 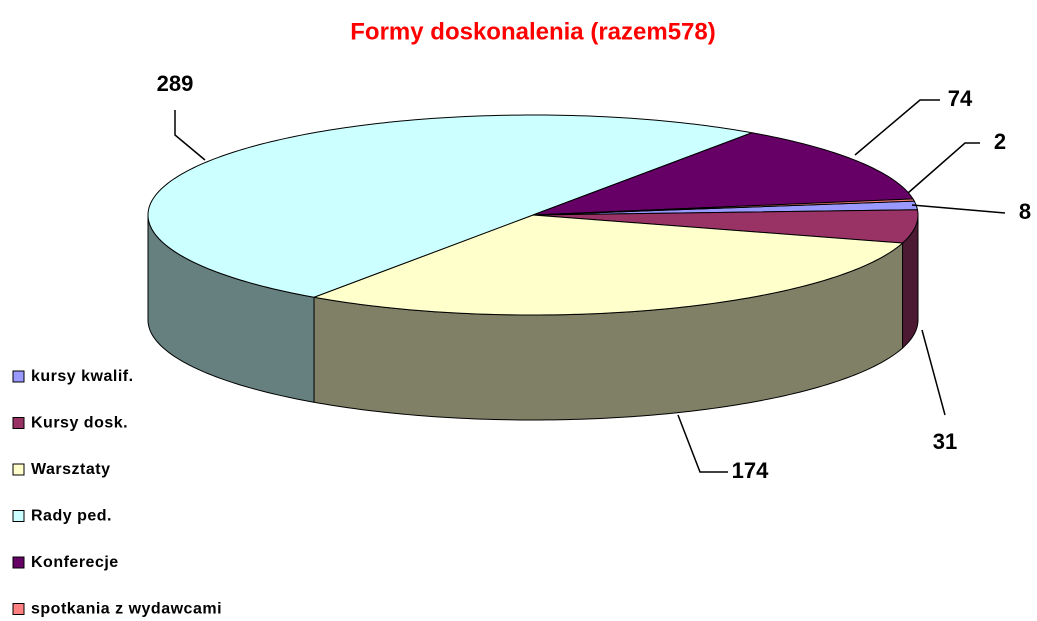 I want to click on data-label: 2, so click(x=1000, y=141).